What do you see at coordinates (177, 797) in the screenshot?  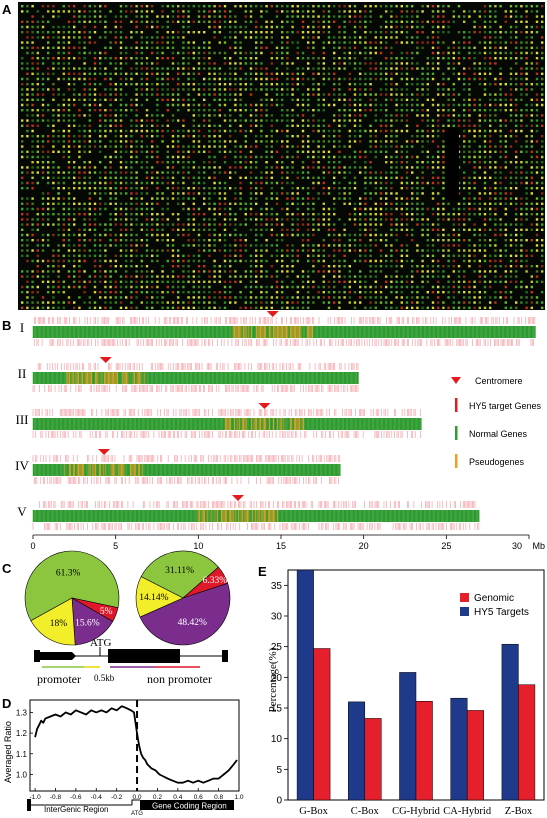 I see `x-tick-label: 0.4` at bounding box center [177, 797].